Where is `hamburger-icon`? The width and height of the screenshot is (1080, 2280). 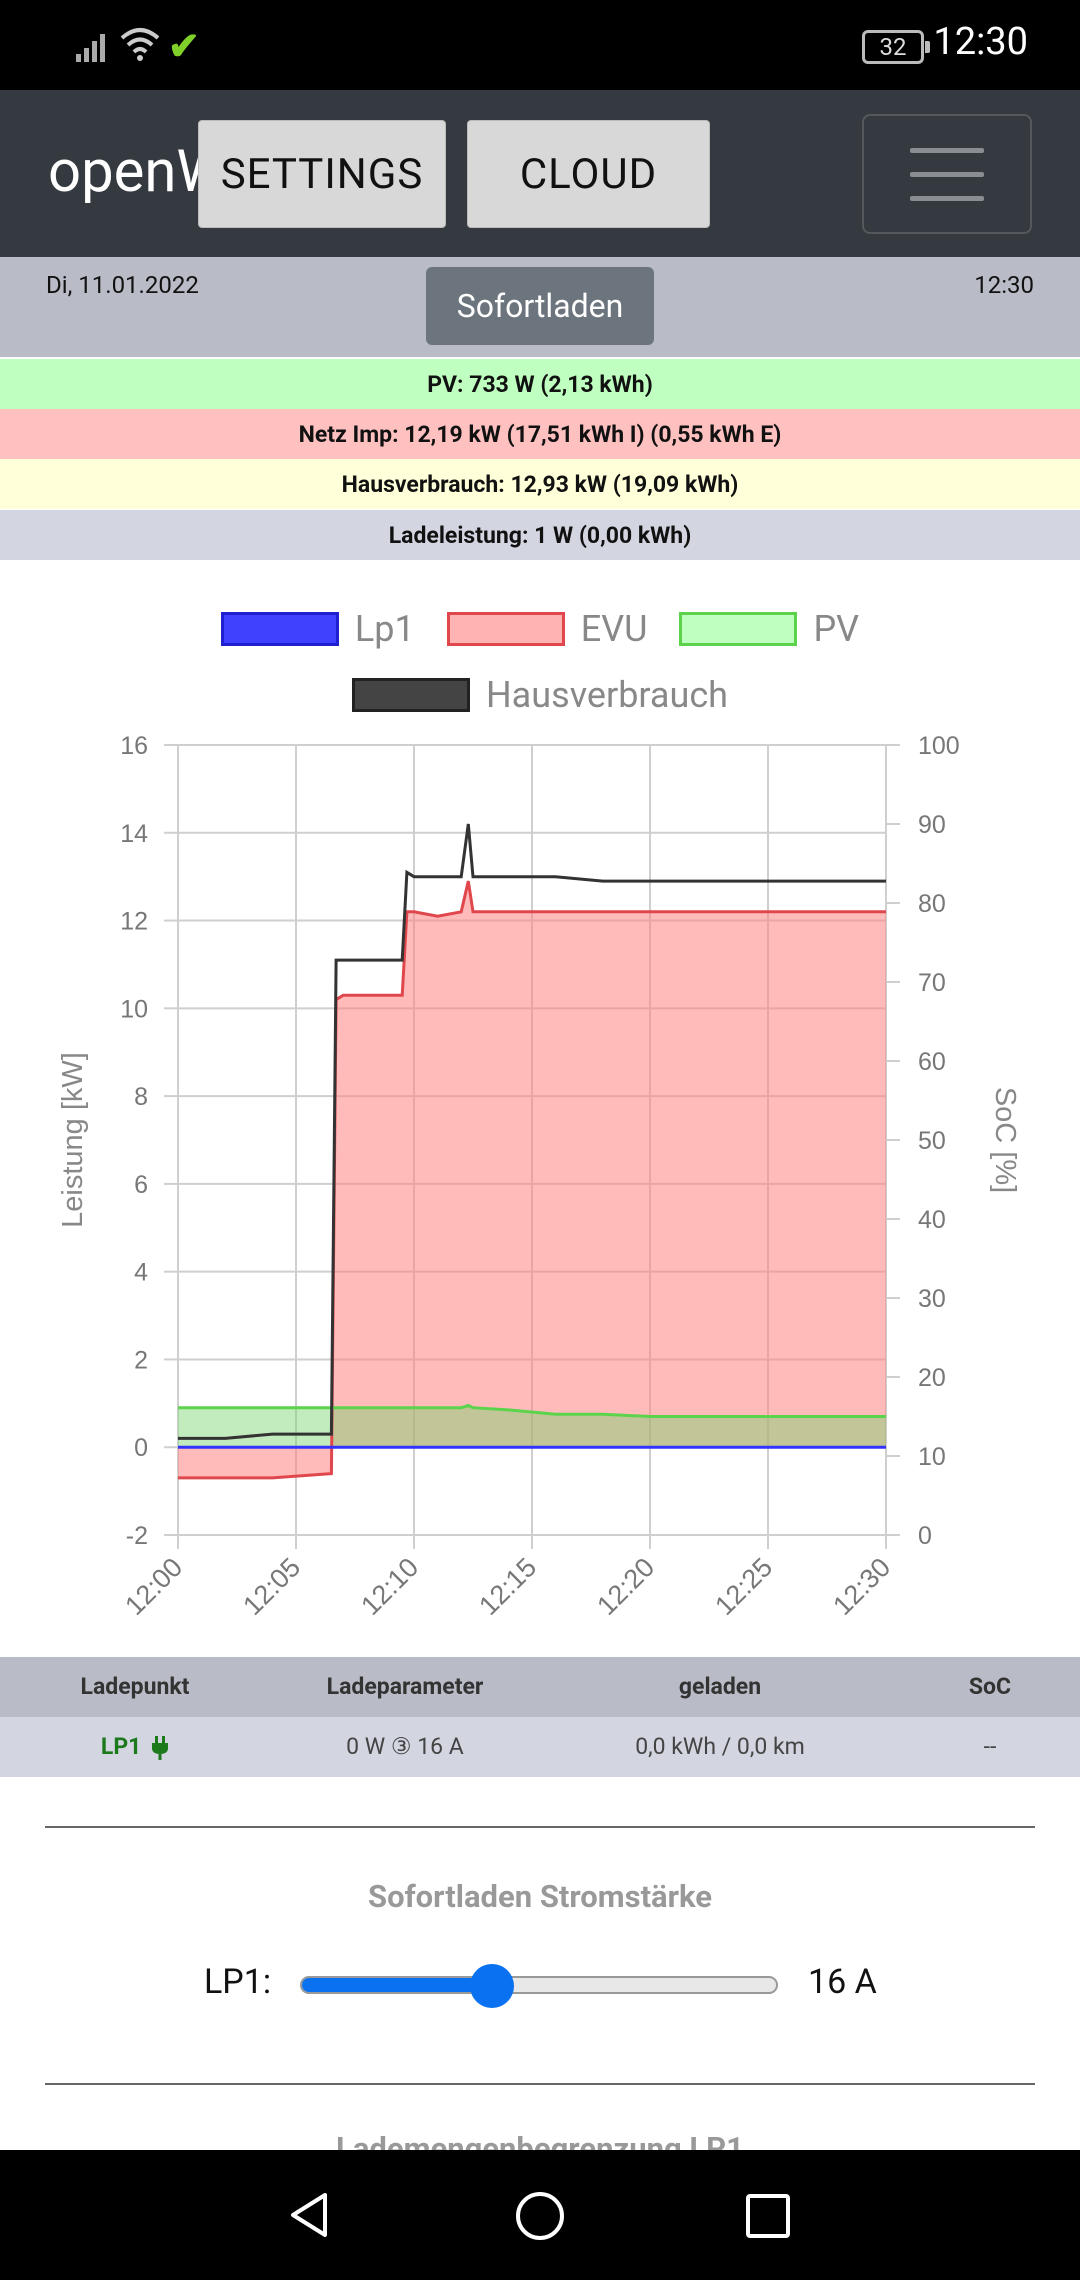 hamburger-icon is located at coordinates (947, 174).